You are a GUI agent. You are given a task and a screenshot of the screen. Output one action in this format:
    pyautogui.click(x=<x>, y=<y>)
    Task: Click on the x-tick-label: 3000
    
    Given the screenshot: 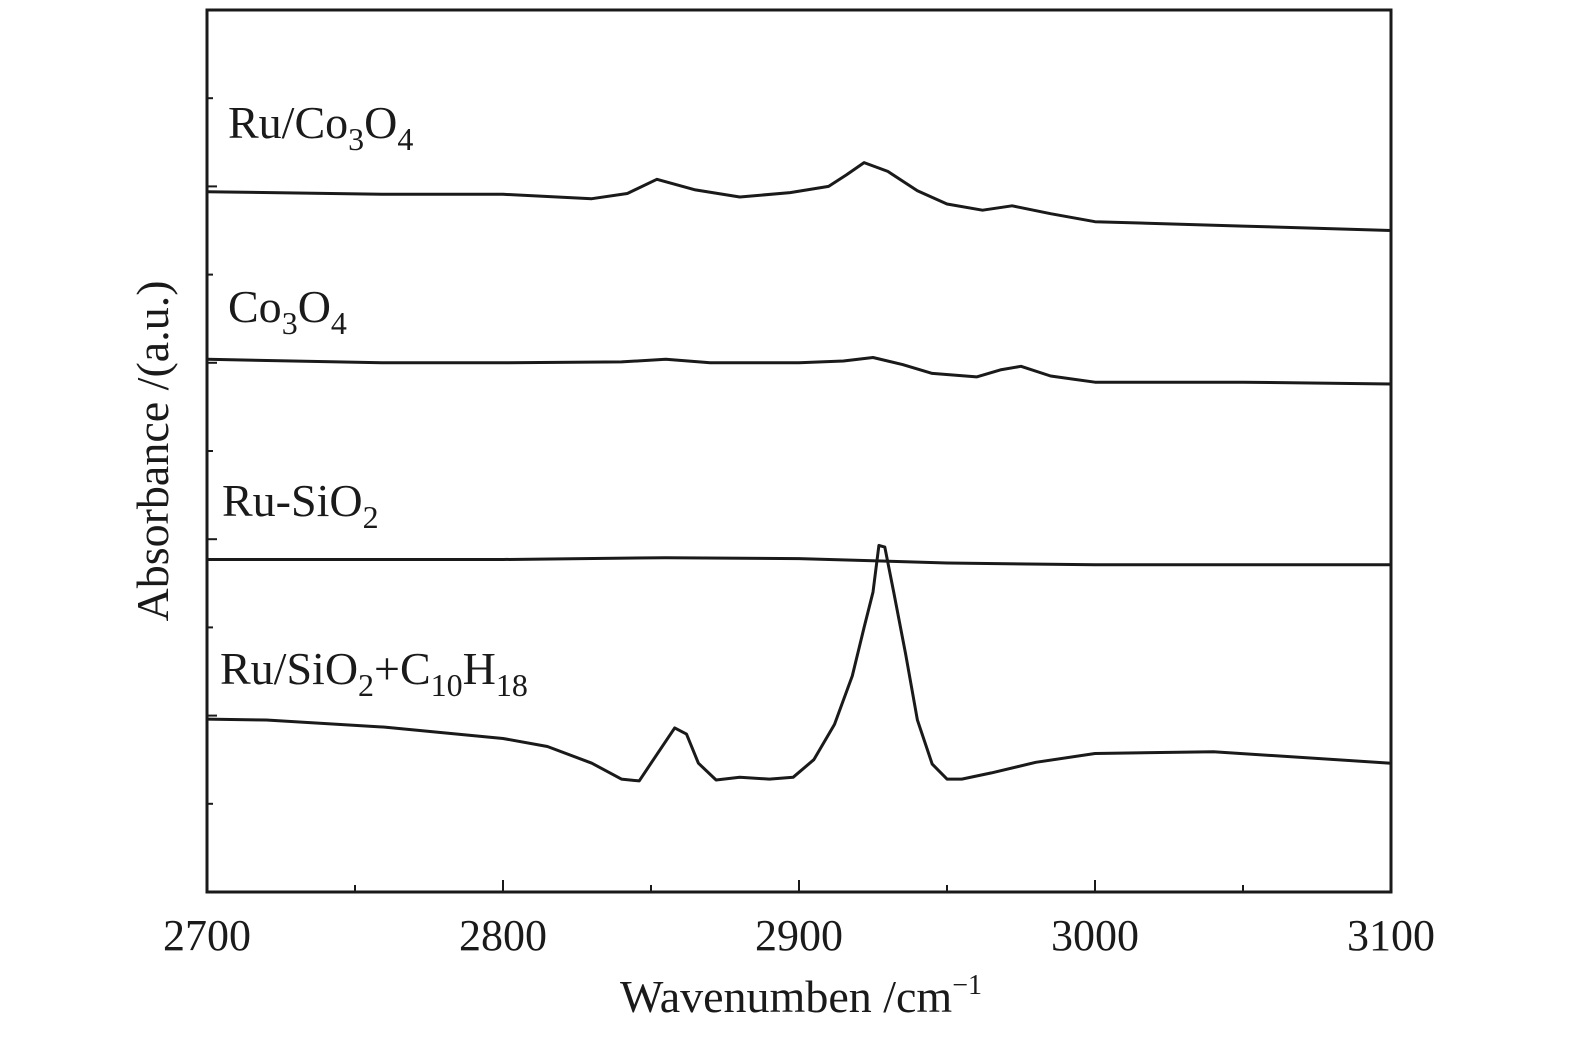 What is the action you would take?
    pyautogui.click(x=1095, y=935)
    